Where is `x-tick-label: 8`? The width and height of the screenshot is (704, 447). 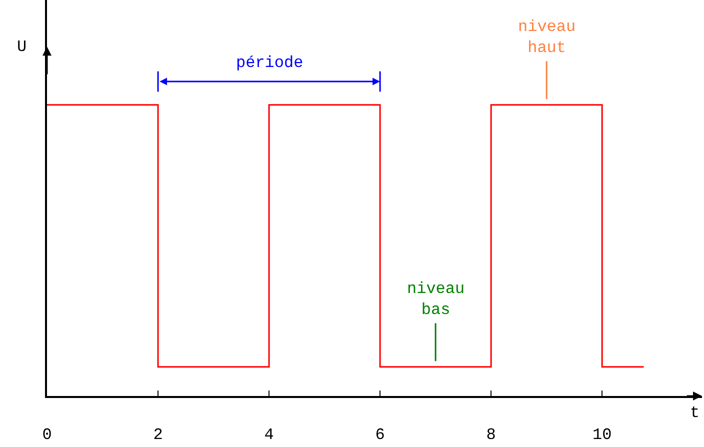
x-tick-label: 8 is located at coordinates (491, 435).